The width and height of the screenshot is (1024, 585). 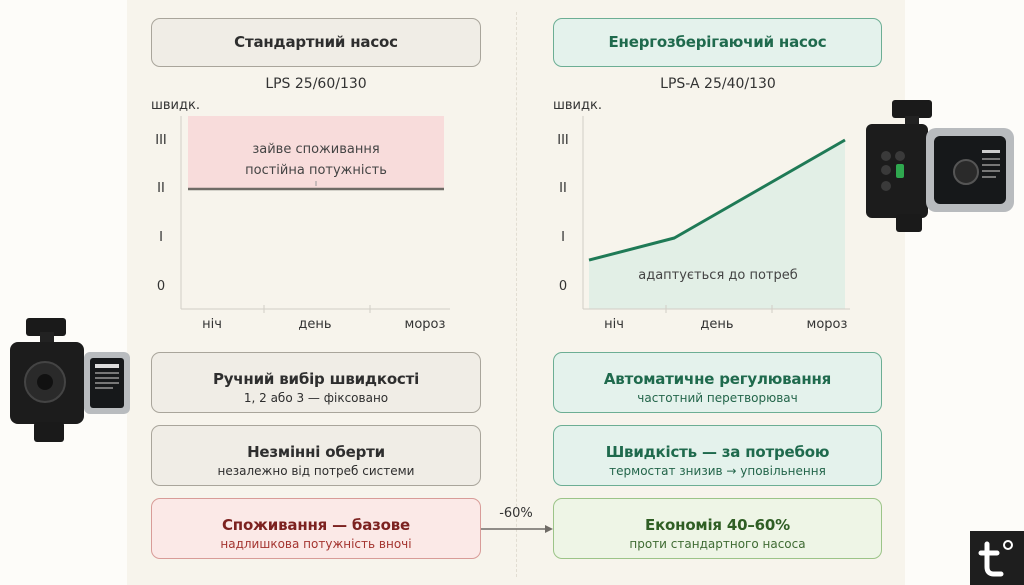 I want to click on adaptive-area, so click(x=717, y=224).